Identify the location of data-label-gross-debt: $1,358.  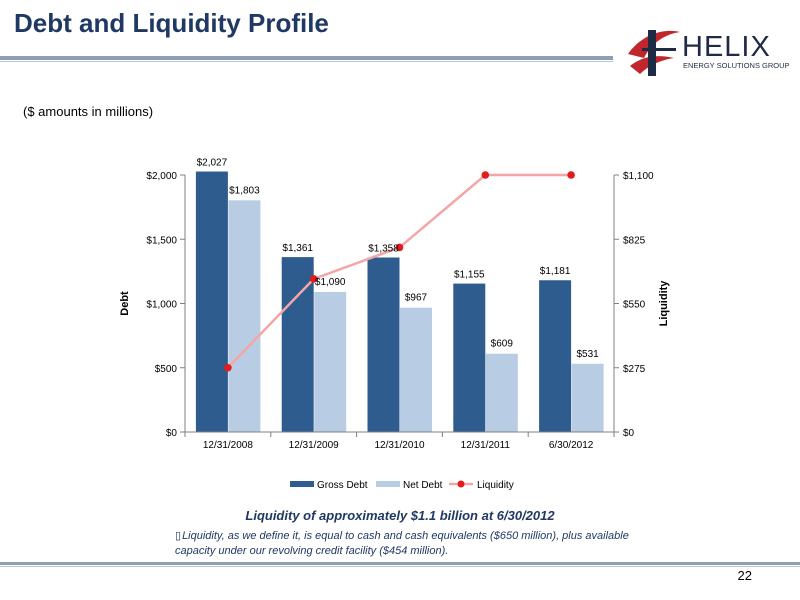
(383, 248).